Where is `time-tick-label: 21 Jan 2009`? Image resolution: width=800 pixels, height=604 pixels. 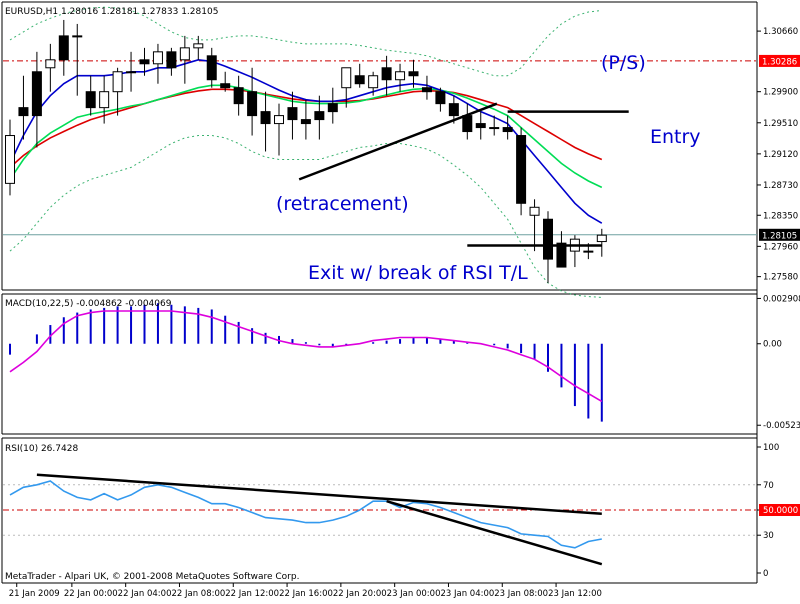
time-tick-label: 21 Jan 2009 is located at coordinates (34, 594).